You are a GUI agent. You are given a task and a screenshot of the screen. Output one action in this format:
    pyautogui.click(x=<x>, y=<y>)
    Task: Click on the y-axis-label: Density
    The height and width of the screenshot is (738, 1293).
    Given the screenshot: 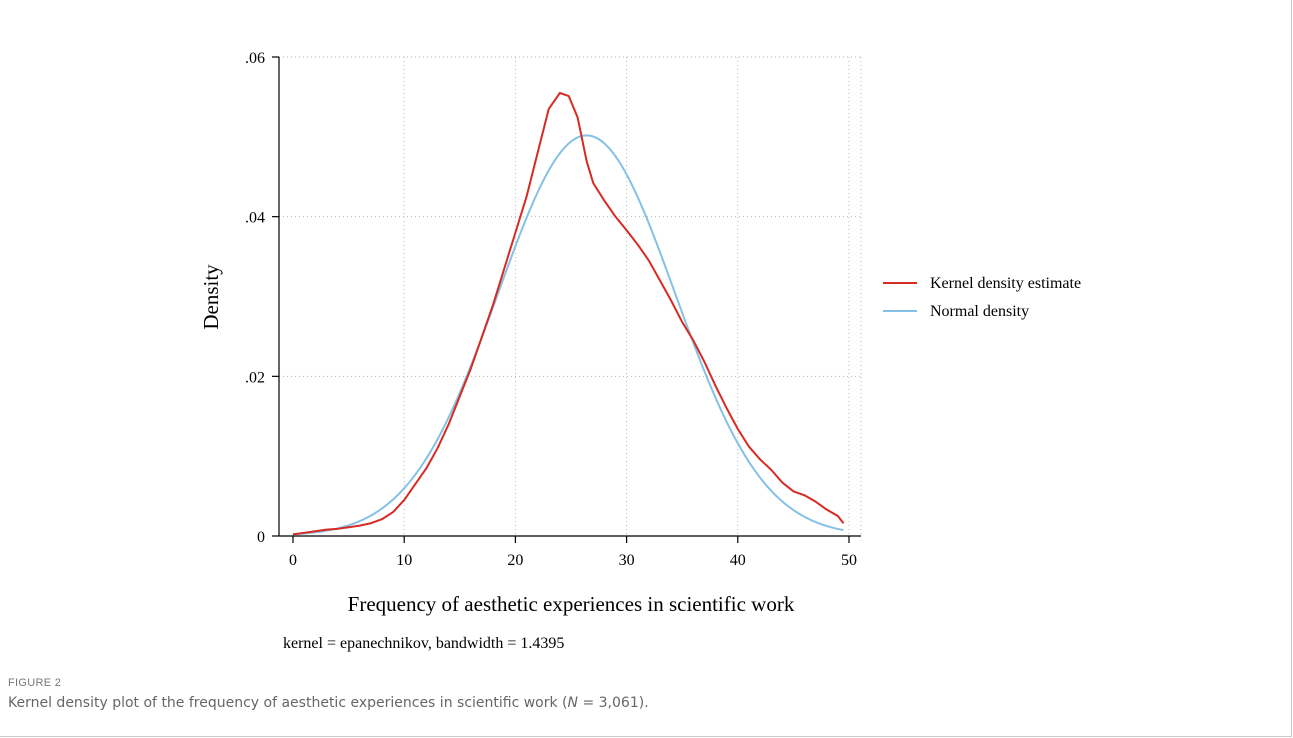 What is the action you would take?
    pyautogui.click(x=211, y=297)
    